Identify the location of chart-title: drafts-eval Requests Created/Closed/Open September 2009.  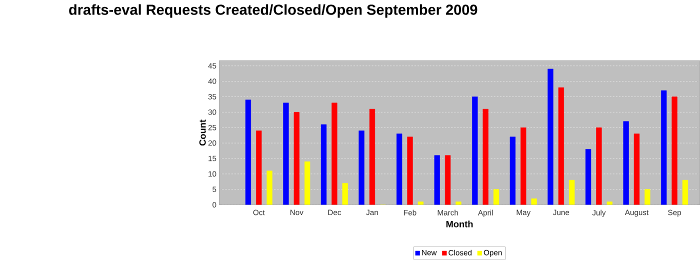
(273, 11).